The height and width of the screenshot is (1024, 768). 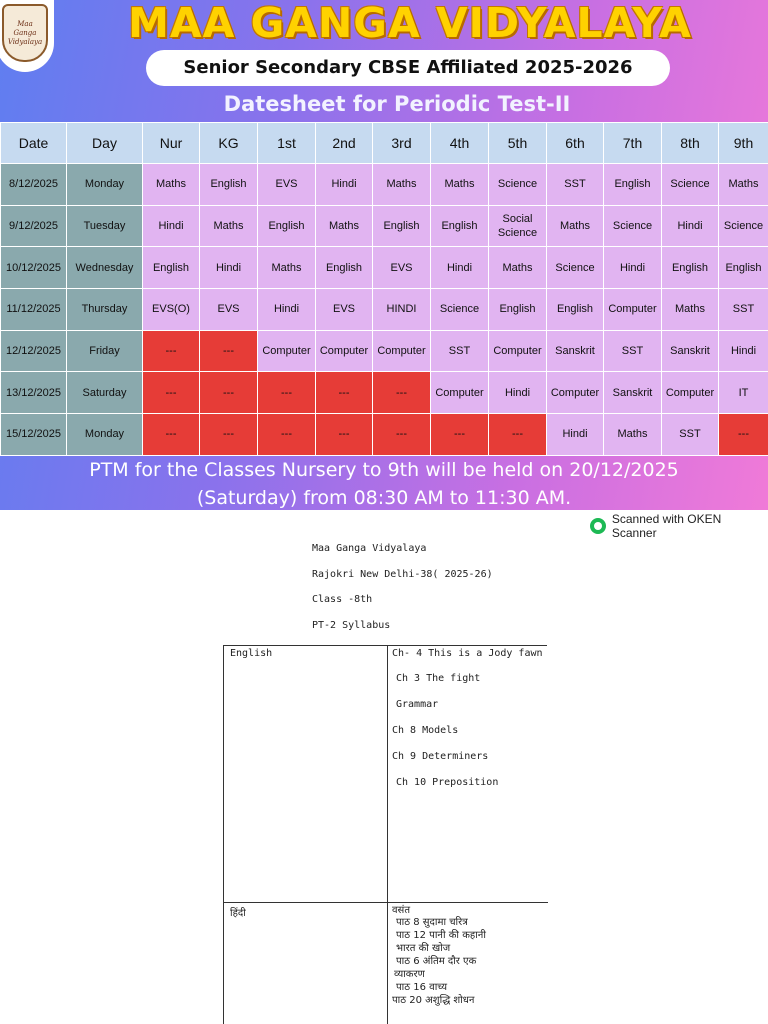 I want to click on doc-class: Class -8th, so click(x=342, y=599).